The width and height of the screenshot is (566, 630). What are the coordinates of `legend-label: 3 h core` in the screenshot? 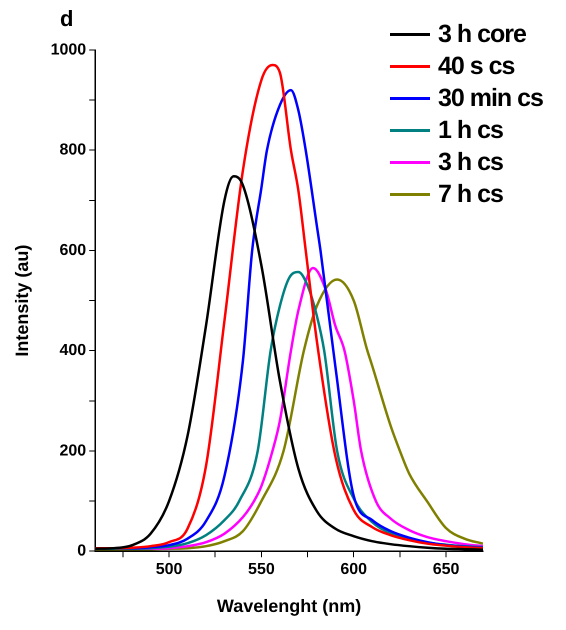 It's located at (482, 34).